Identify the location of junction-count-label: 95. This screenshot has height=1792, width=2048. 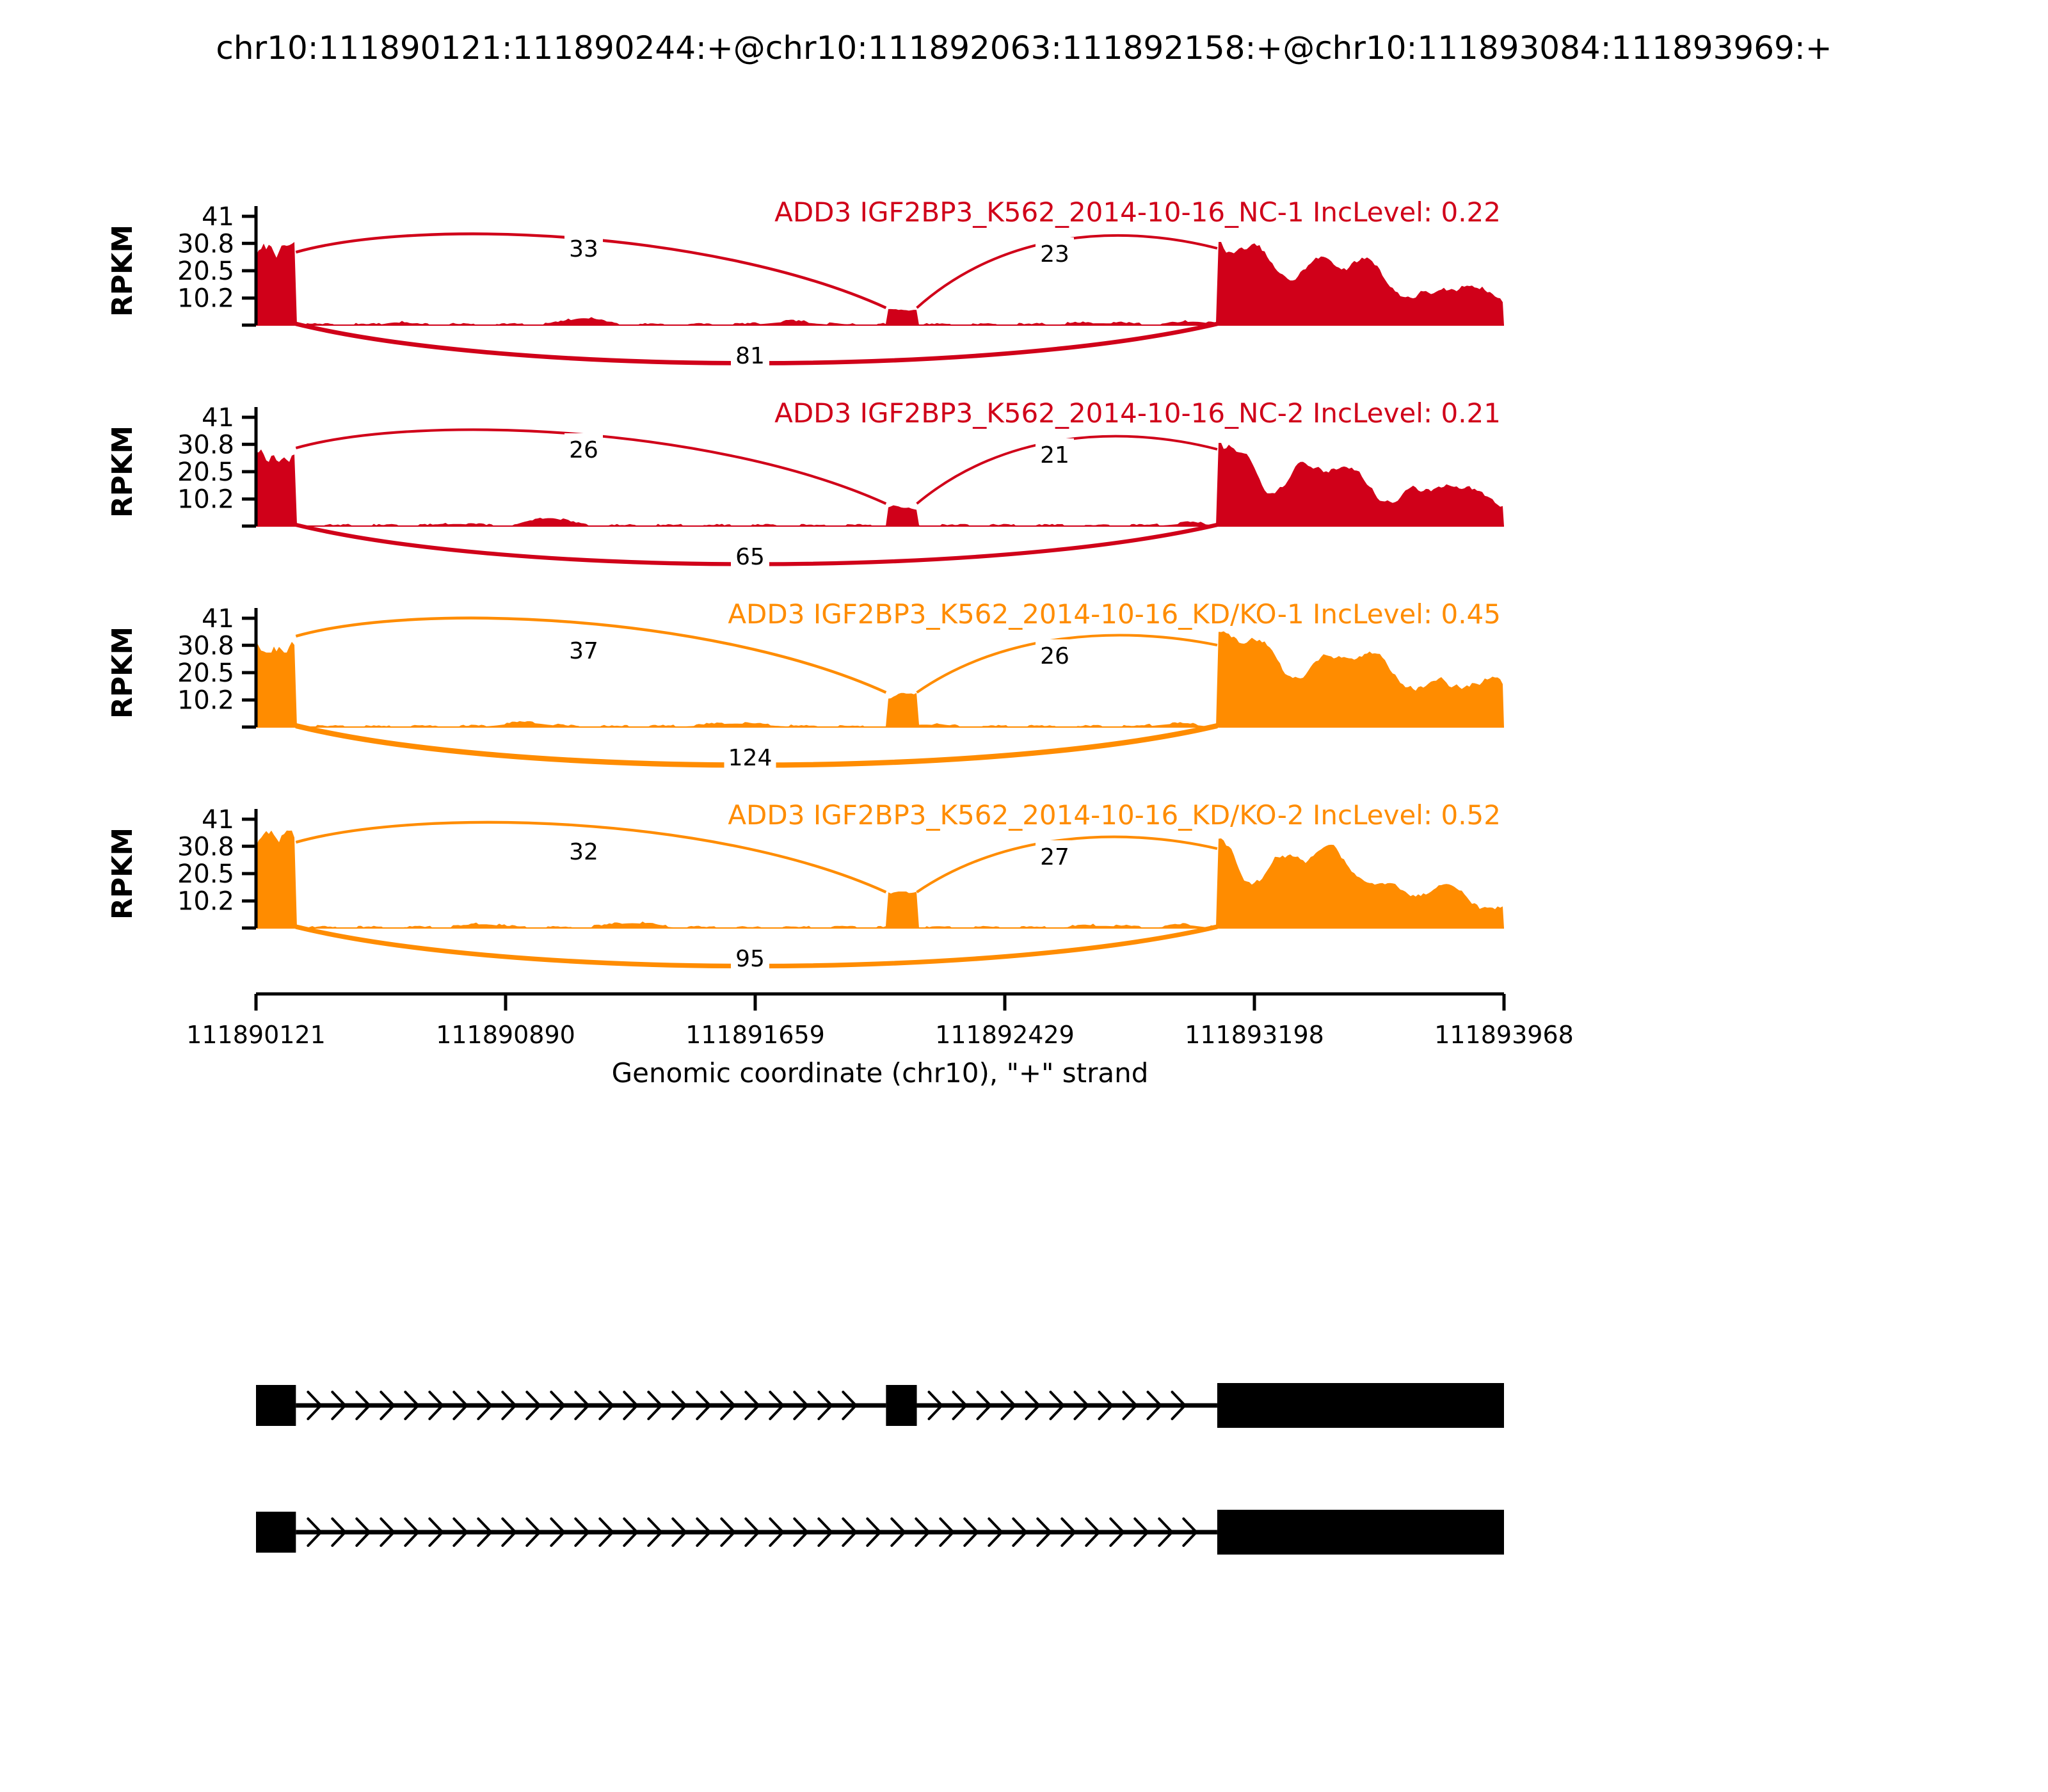
(750, 959).